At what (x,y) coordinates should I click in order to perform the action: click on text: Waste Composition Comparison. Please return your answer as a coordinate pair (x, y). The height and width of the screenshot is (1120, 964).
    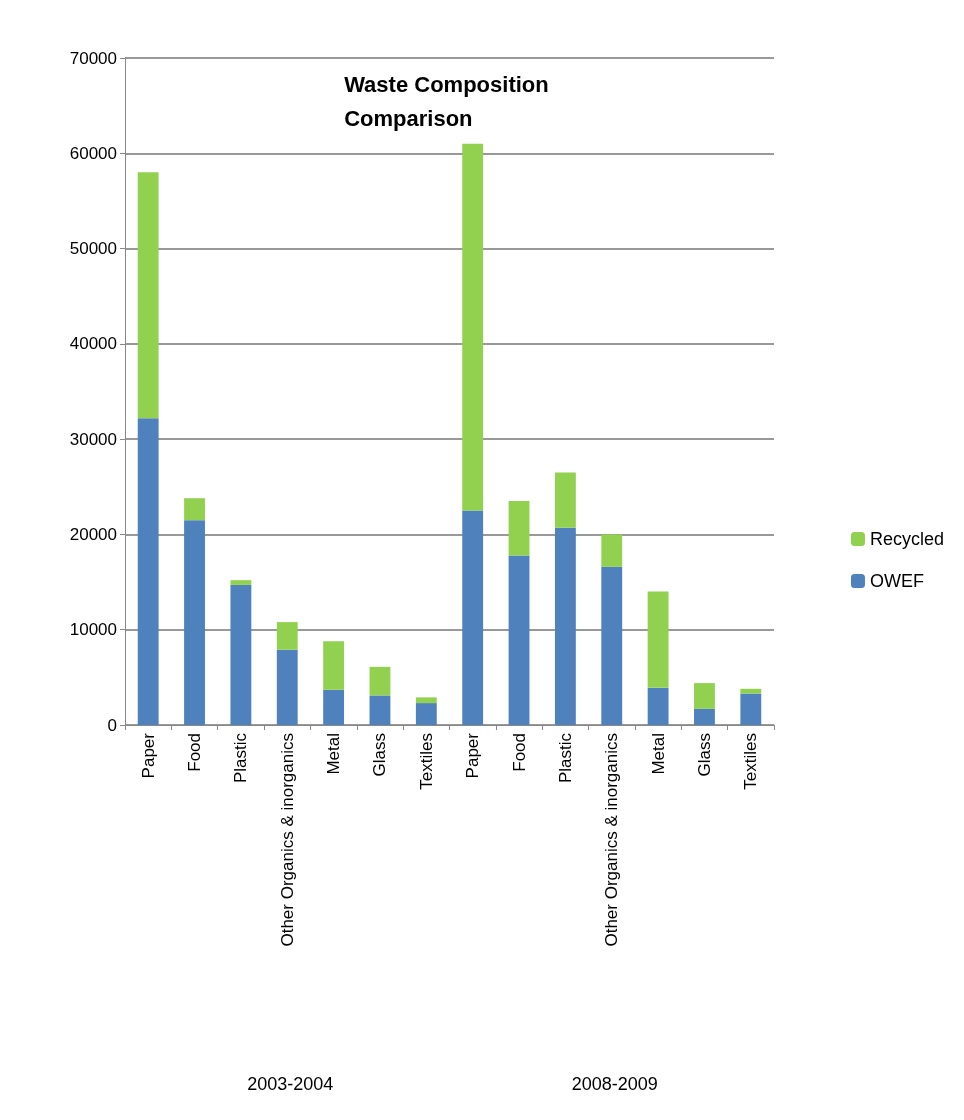
    Looking at the image, I should click on (446, 101).